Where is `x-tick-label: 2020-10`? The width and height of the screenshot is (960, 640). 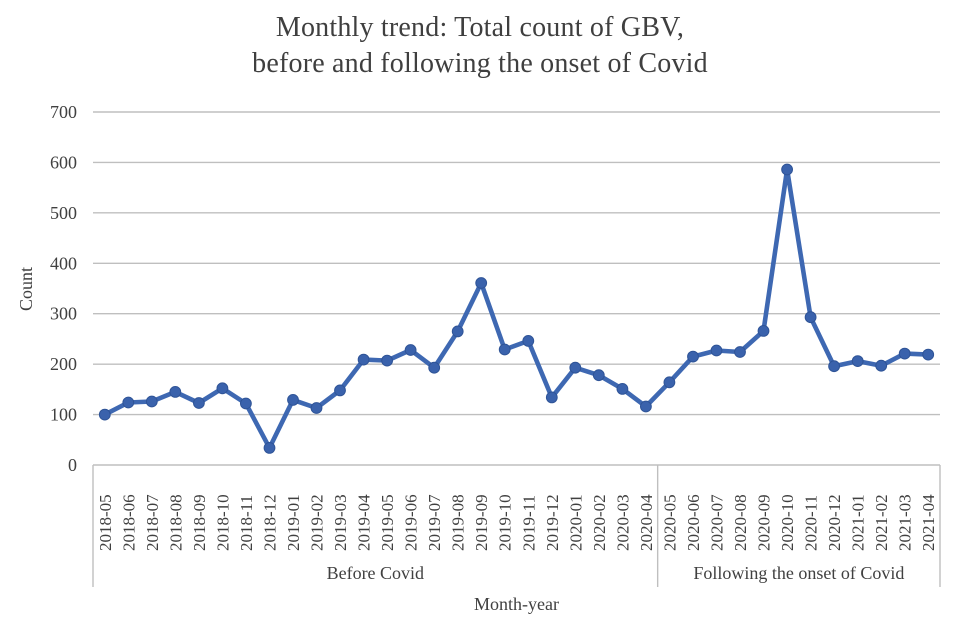
x-tick-label: 2020-10 is located at coordinates (787, 522).